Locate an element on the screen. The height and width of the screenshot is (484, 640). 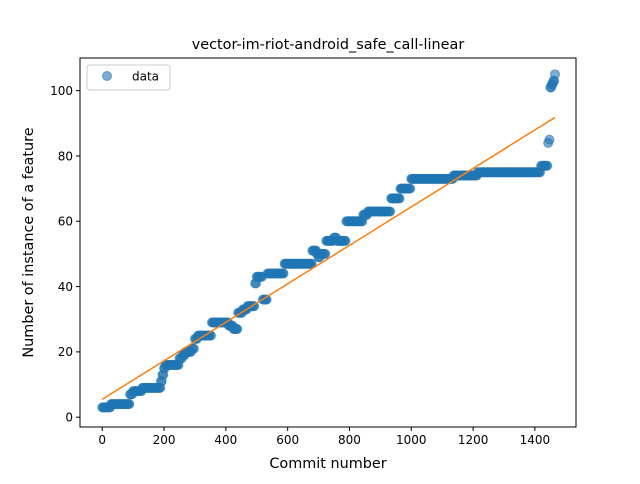
y-tick-label: 40 is located at coordinates (65, 287).